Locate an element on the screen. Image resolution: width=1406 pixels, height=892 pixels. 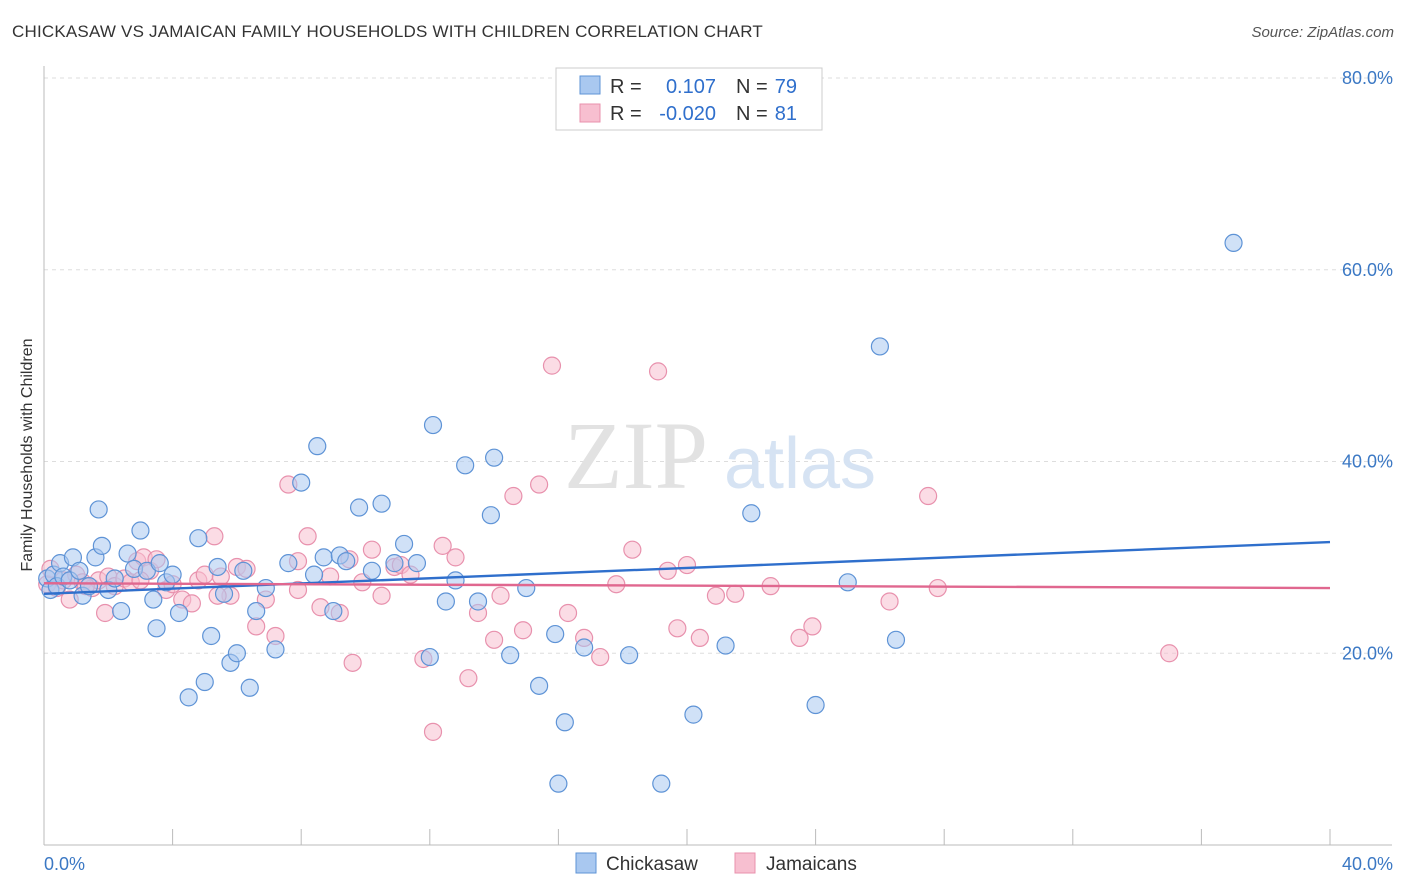
legend-r-value-chickasaw: 0.107 is located at coordinates (691, 87).